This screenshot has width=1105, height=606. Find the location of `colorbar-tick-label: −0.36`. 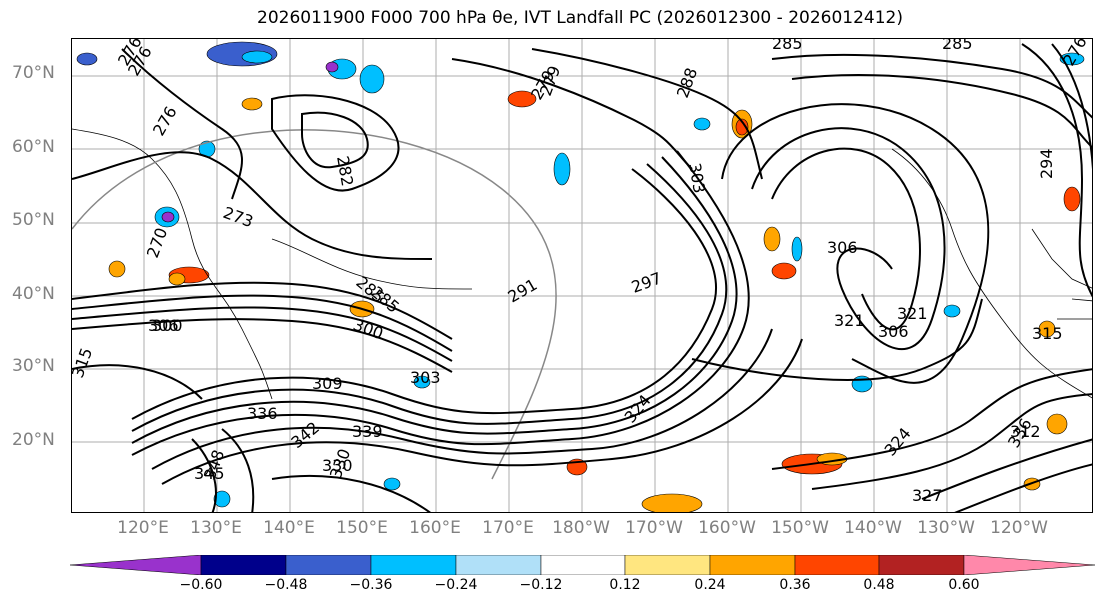

colorbar-tick-label: −0.36 is located at coordinates (371, 585).